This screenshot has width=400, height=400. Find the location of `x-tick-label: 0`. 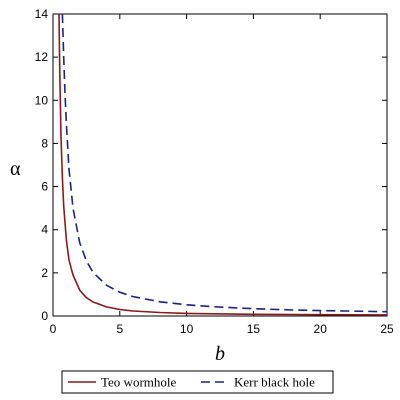

x-tick-label: 0 is located at coordinates (53, 329).